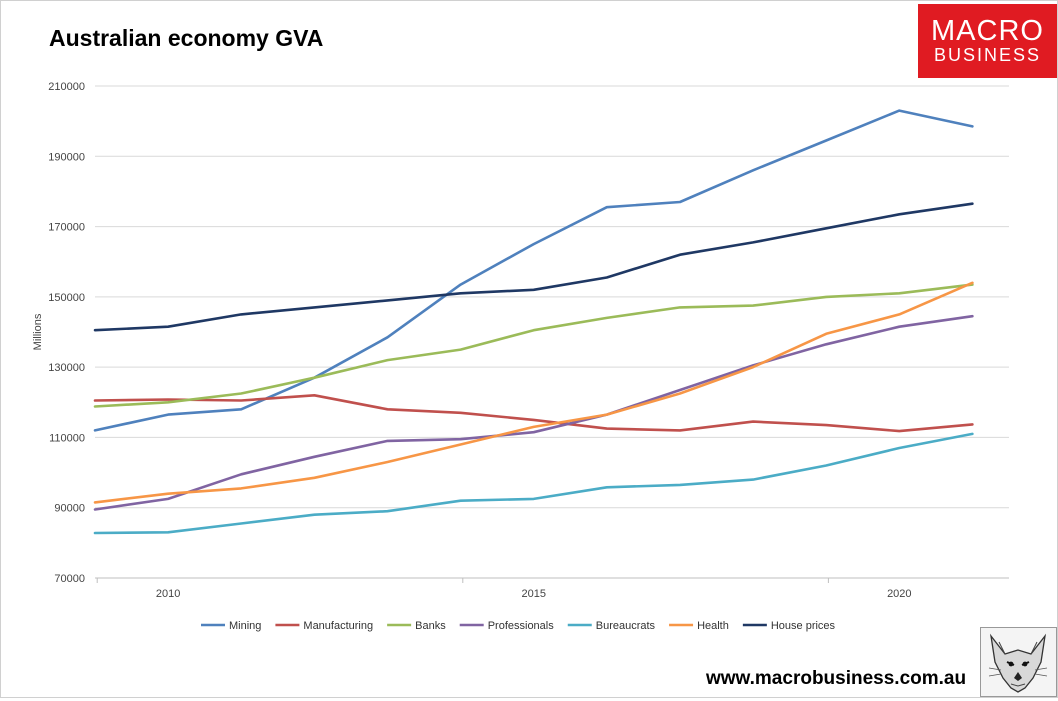 The image size is (1058, 701). Describe the element at coordinates (1018, 662) in the screenshot. I see `fox-icon` at that location.